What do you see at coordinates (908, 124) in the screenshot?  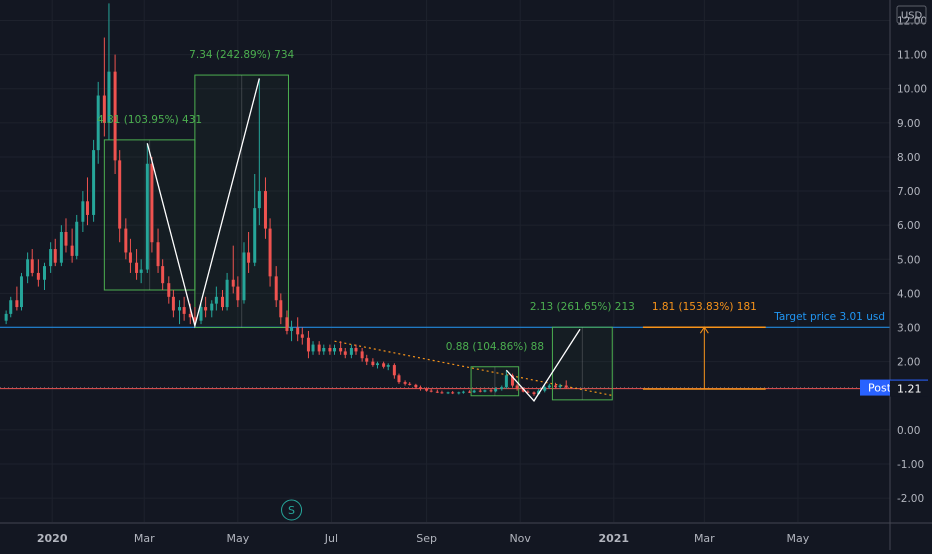 I see `y-tick-label: 9.00` at bounding box center [908, 124].